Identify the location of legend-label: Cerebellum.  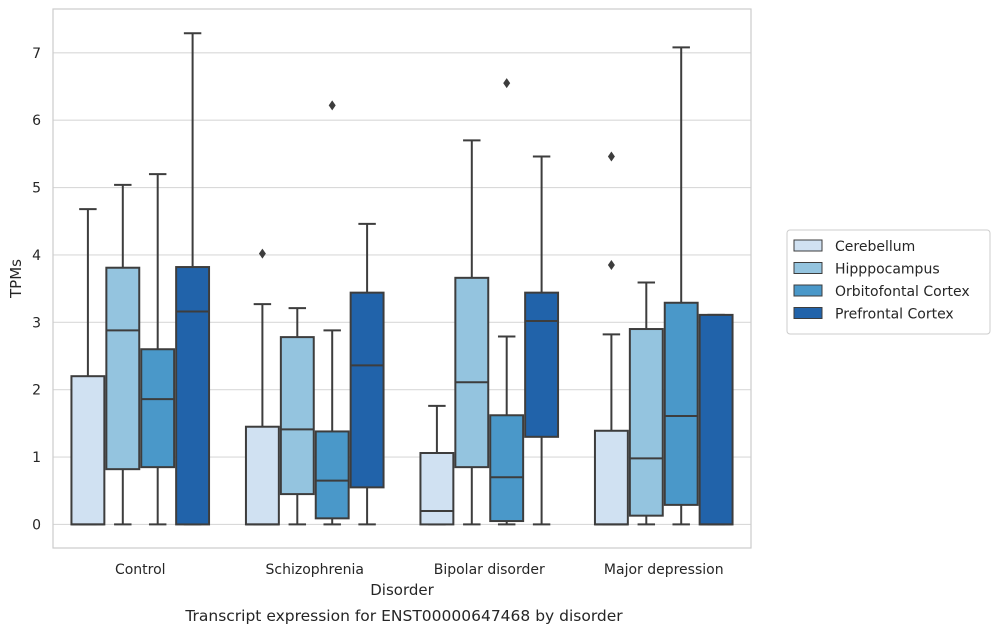
(875, 247).